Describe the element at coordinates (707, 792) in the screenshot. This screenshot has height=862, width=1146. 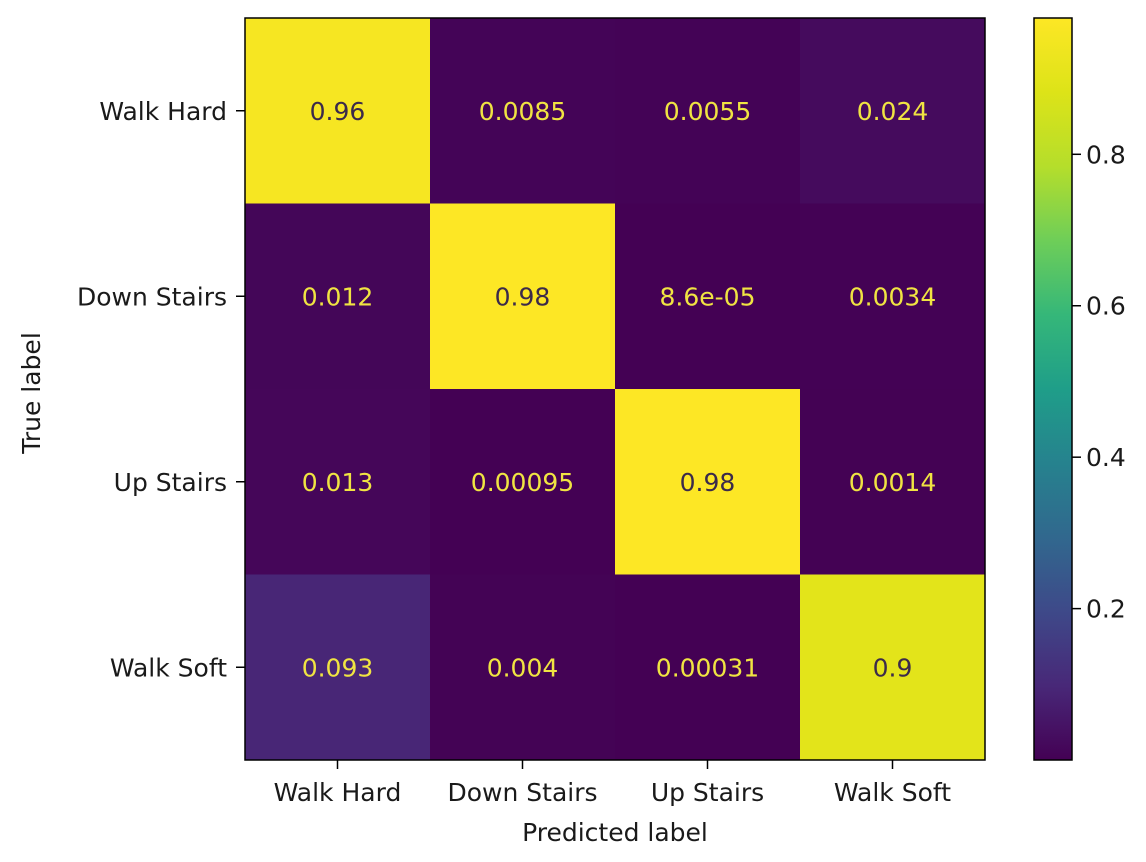
I see `x-tick-label: Up Stairs` at that location.